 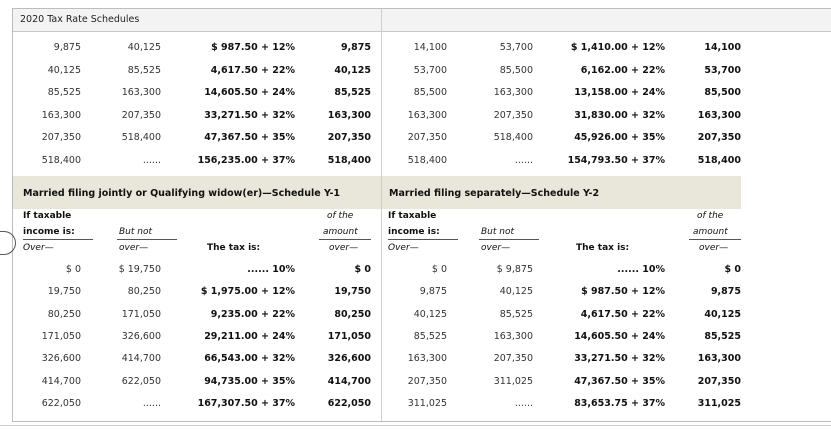 I want to click on table-row: 171,050 326,600 29,211.00 + 24% 171,050, so click(x=422, y=337).